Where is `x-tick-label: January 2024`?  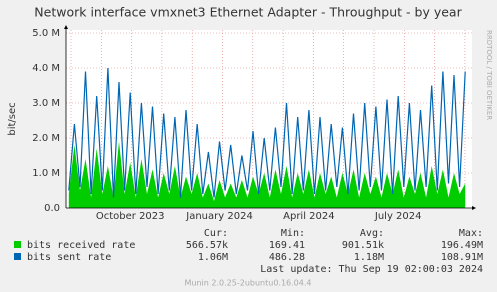 x-tick-label: January 2024 is located at coordinates (219, 216).